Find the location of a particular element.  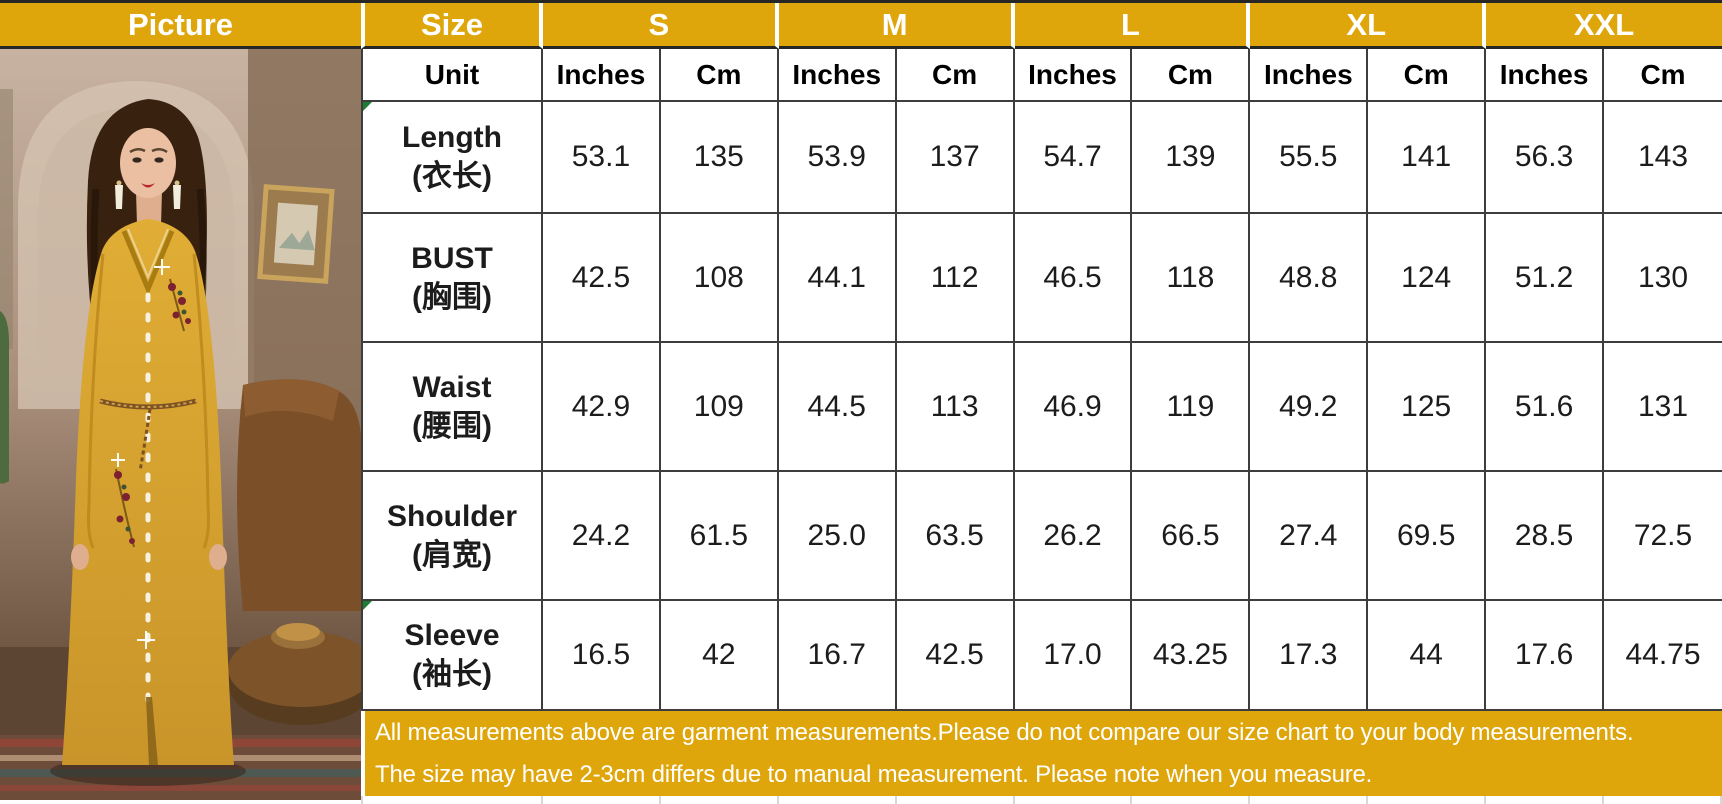

measurement-cell: 16.5 is located at coordinates (602, 656).